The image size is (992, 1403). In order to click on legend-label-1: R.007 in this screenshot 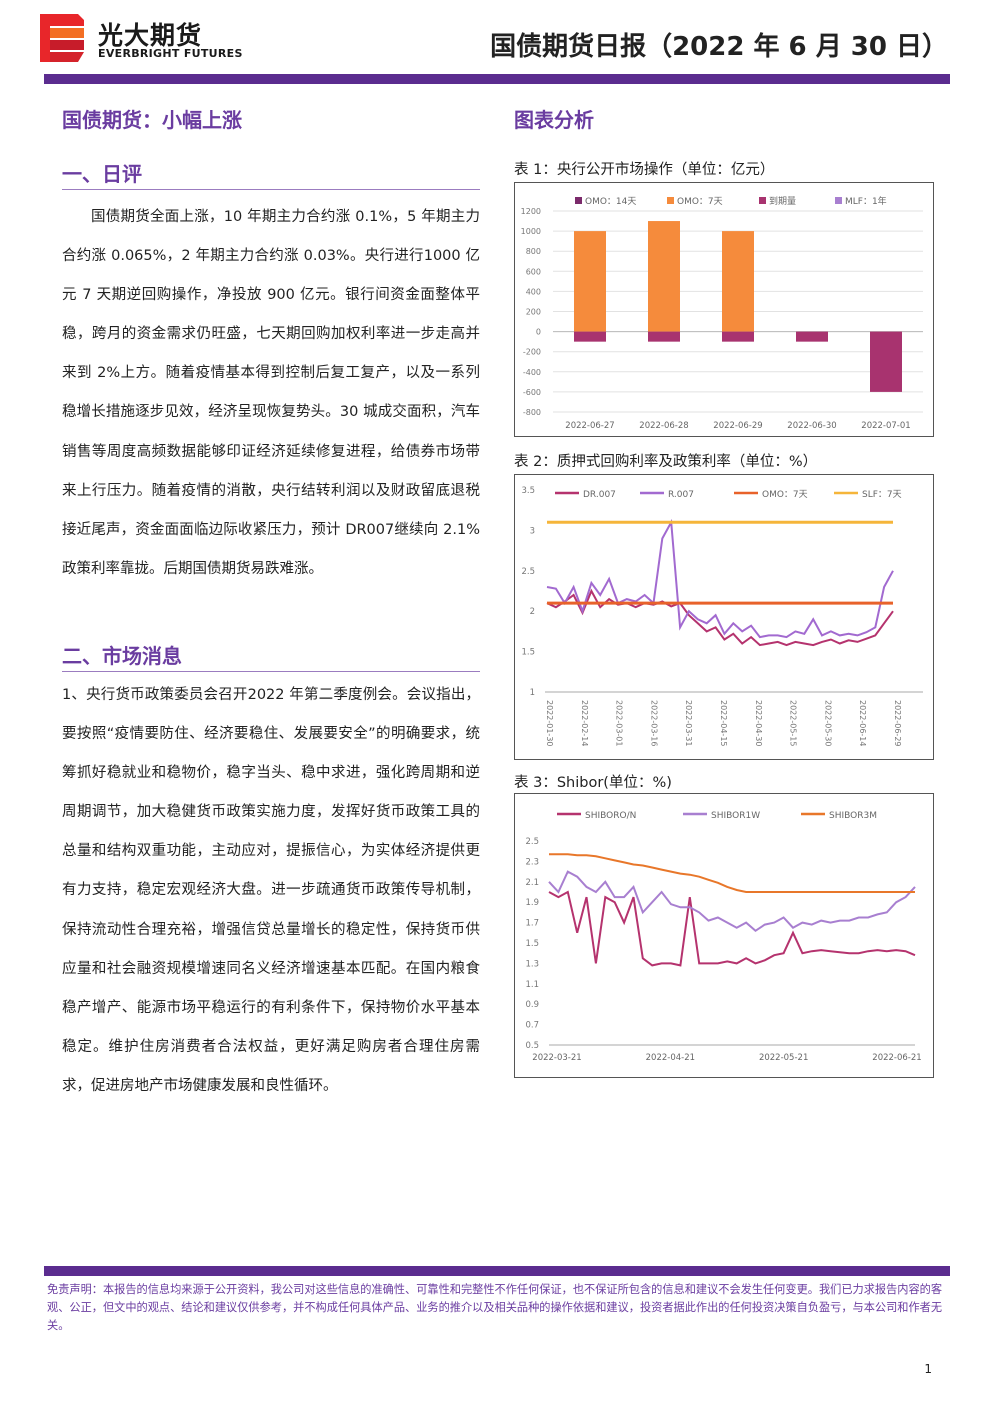, I will do `click(681, 495)`.